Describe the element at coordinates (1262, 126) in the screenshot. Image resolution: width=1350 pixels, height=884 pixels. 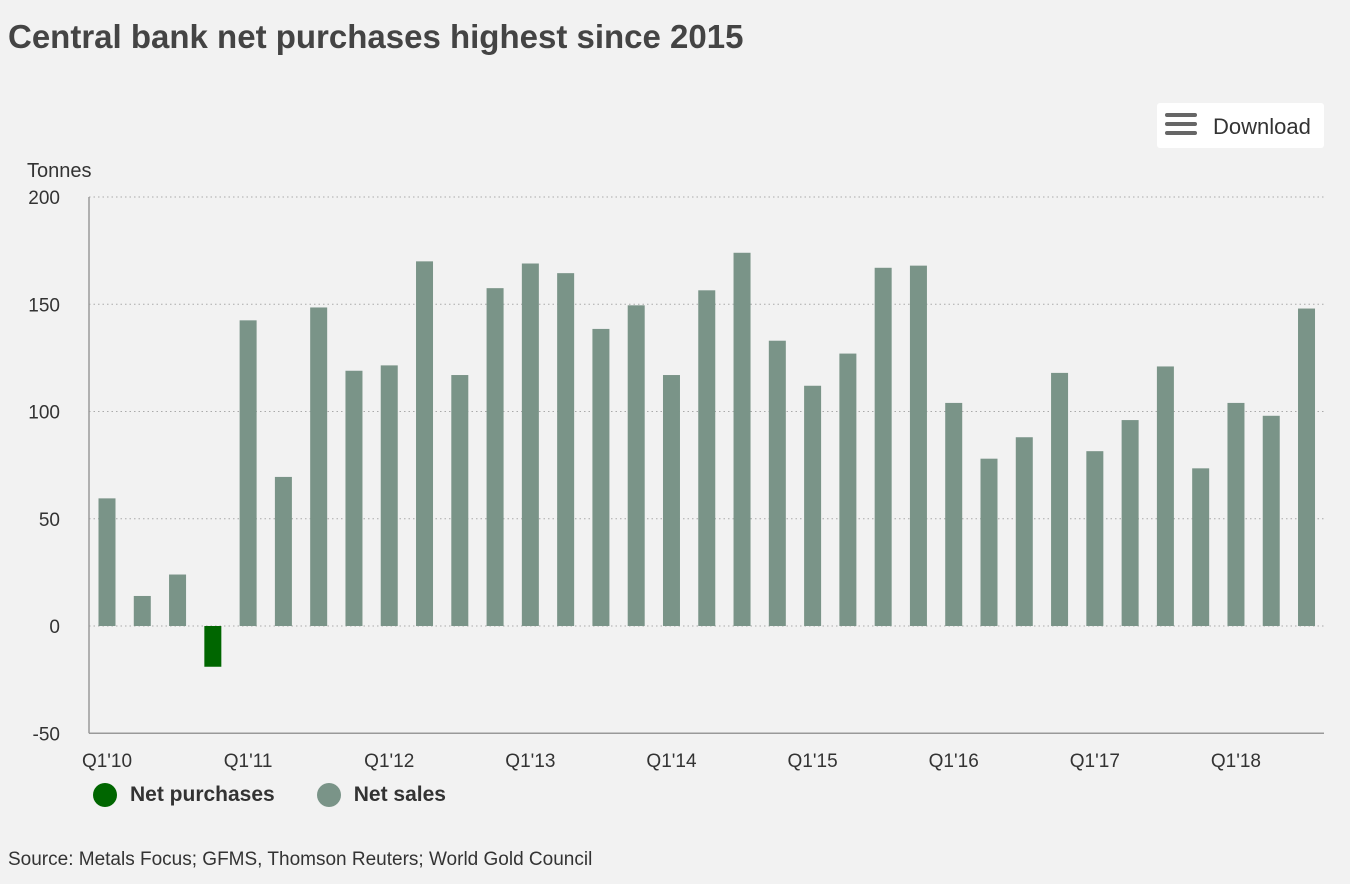
I see `download-label: Download` at that location.